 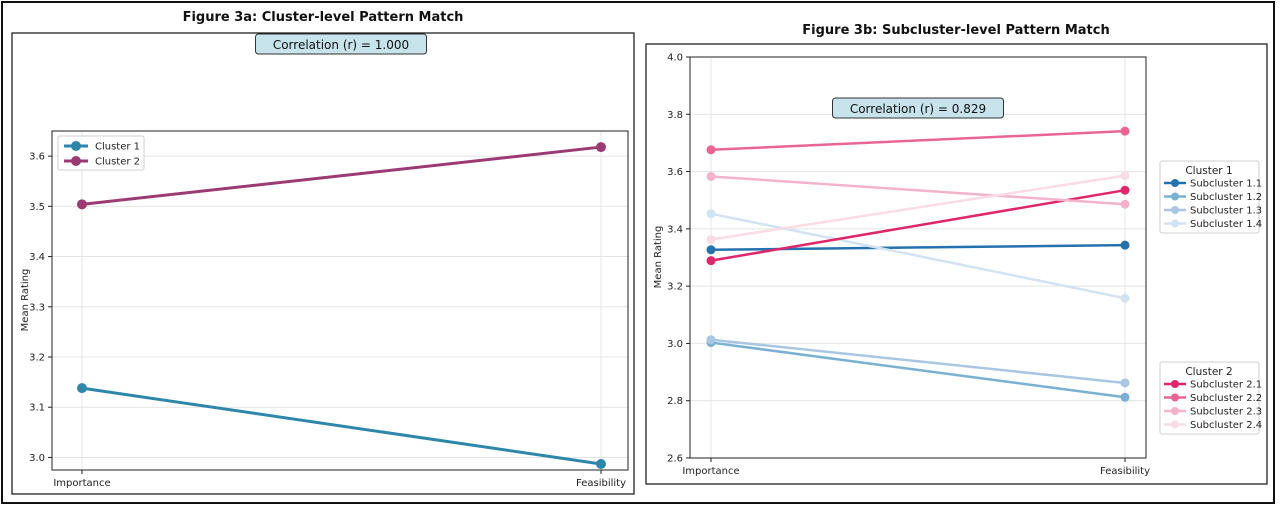 What do you see at coordinates (1226, 385) in the screenshot?
I see `chart-3b-legend-subcluster-2-1-label: Subcluster 2.1` at bounding box center [1226, 385].